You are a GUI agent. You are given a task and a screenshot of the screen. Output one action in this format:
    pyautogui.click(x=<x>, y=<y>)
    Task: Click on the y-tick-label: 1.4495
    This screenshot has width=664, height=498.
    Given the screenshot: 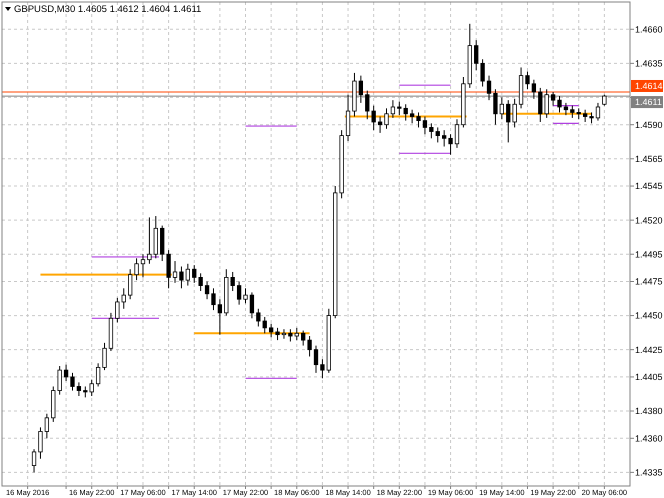 What is the action you would take?
    pyautogui.click(x=649, y=254)
    